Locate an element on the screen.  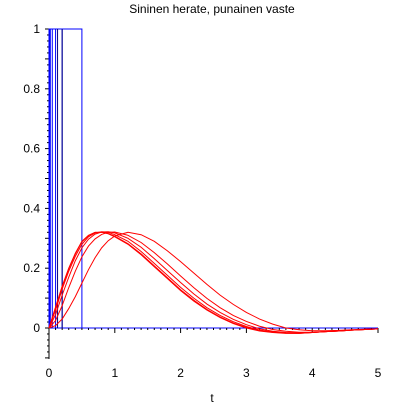
x-tick-label: 2 is located at coordinates (180, 373).